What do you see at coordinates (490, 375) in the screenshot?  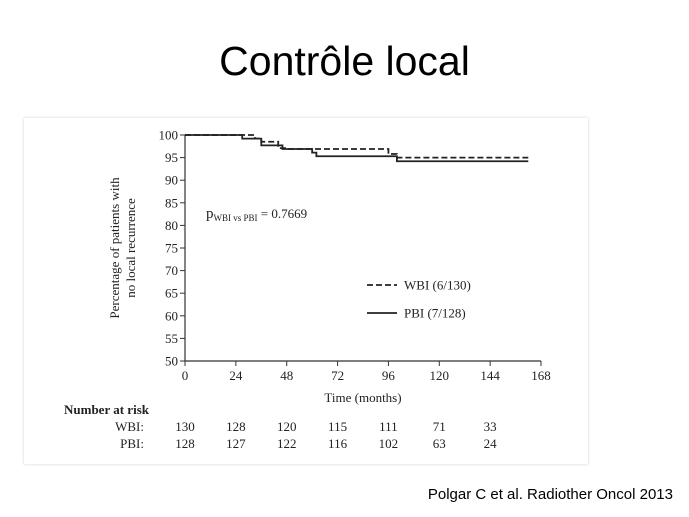 I see `x-tick-label: 144` at bounding box center [490, 375].